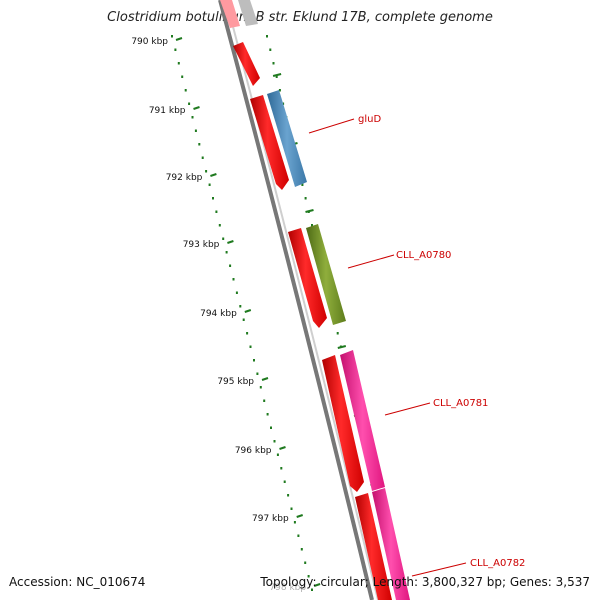 The height and width of the screenshot is (600, 600). What do you see at coordinates (184, 178) in the screenshot?
I see `tick-label: 792 kbp` at bounding box center [184, 178].